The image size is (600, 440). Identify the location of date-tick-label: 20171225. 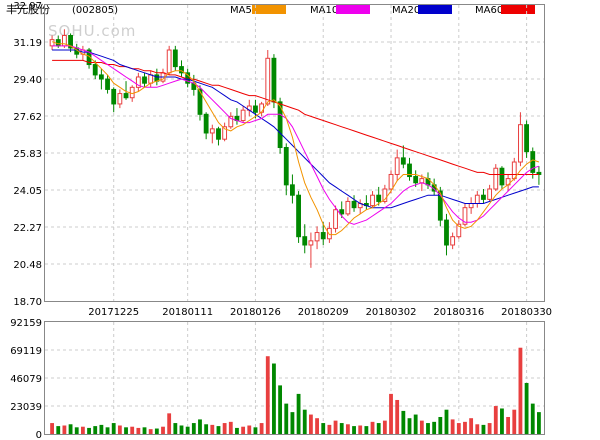
(113, 312).